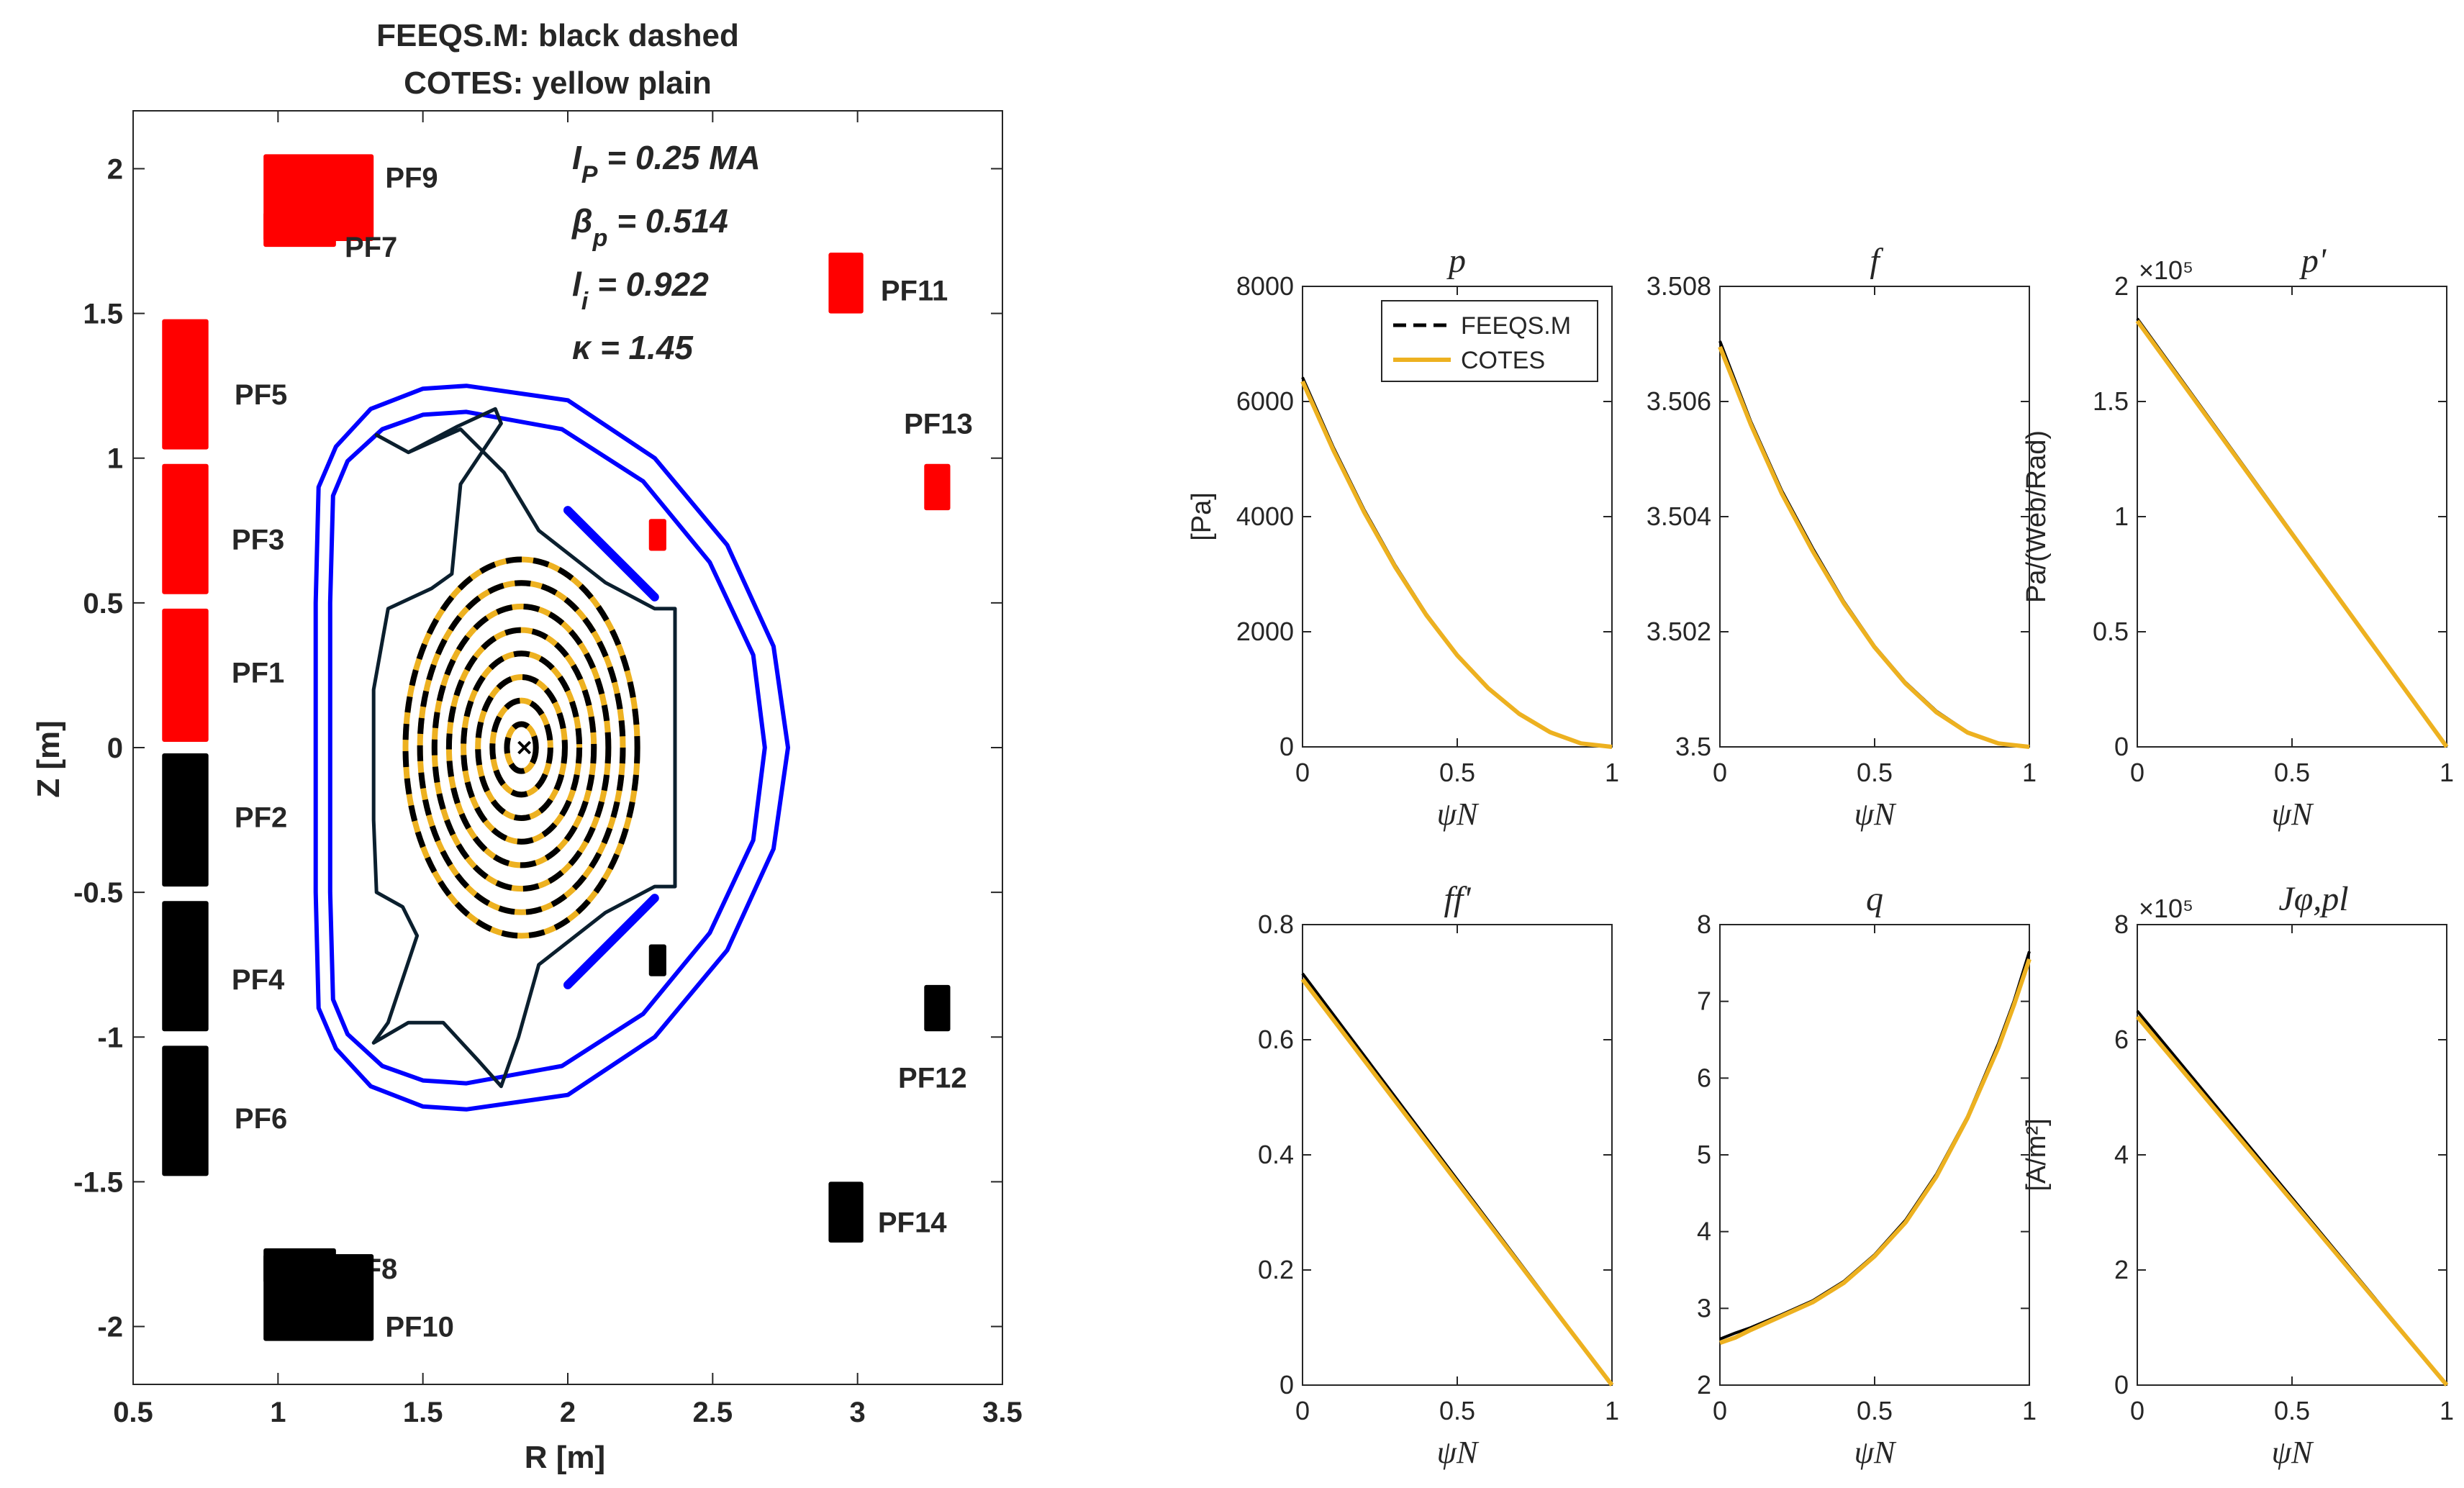 Image resolution: width=2464 pixels, height=1488 pixels. I want to click on ytick-label: 3.5, so click(1693, 746).